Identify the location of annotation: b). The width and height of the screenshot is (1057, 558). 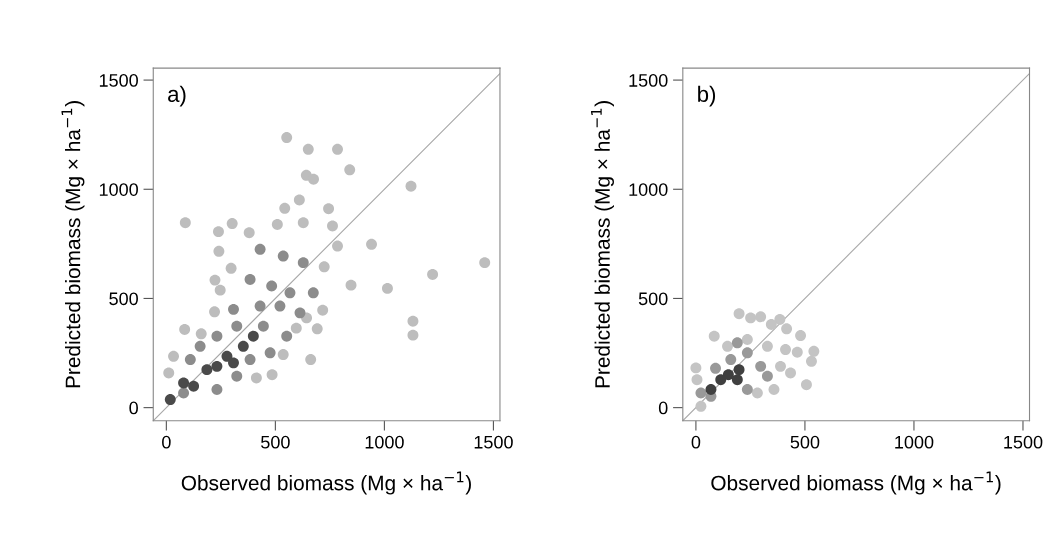
(707, 96).